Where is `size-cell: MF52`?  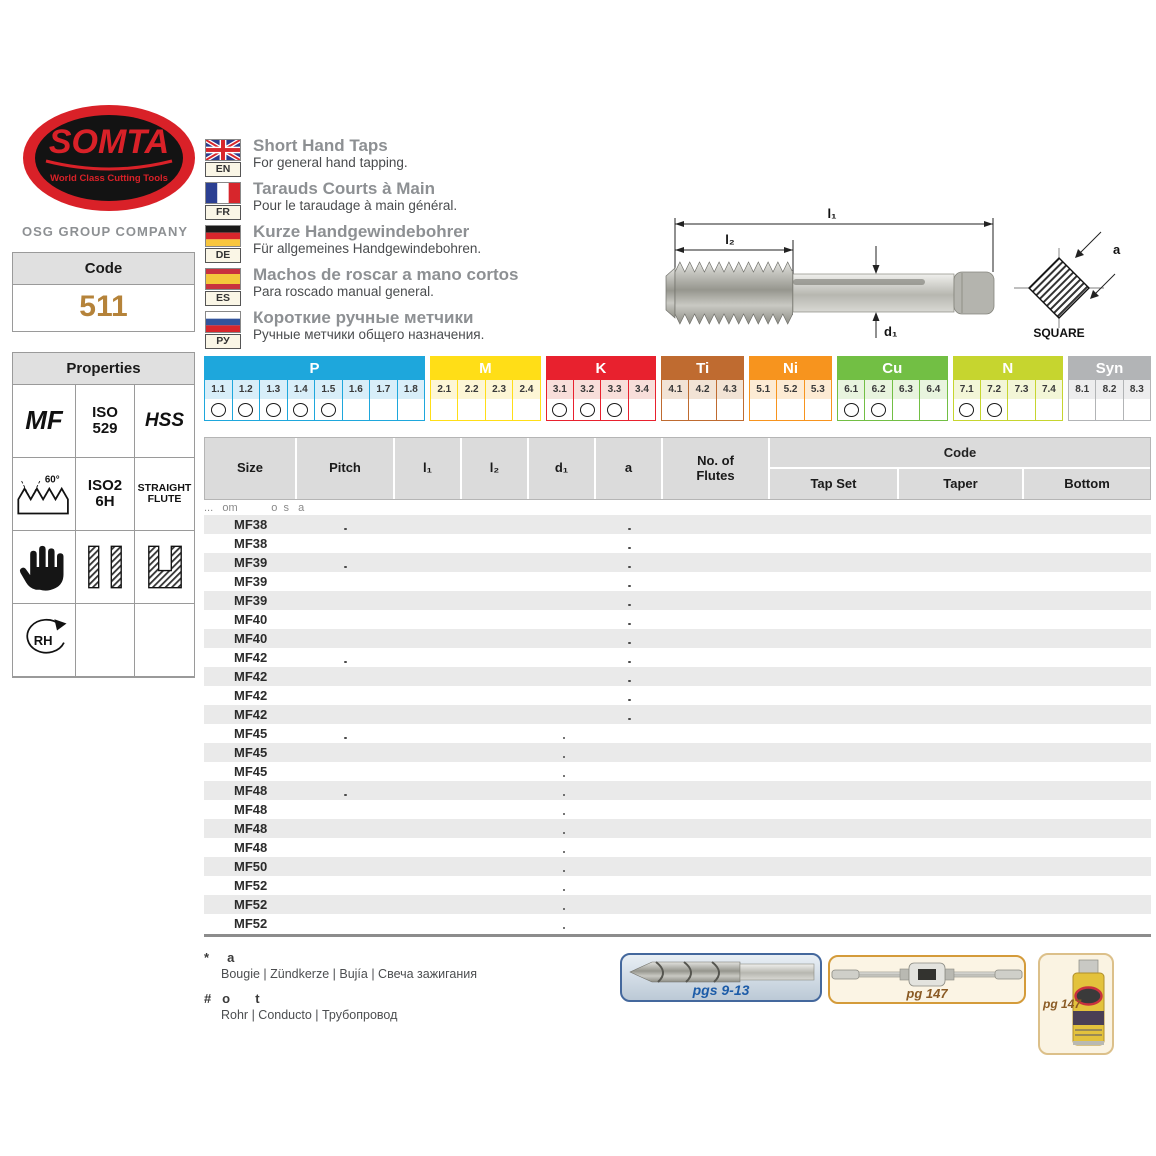
size-cell: MF52 is located at coordinates (251, 923).